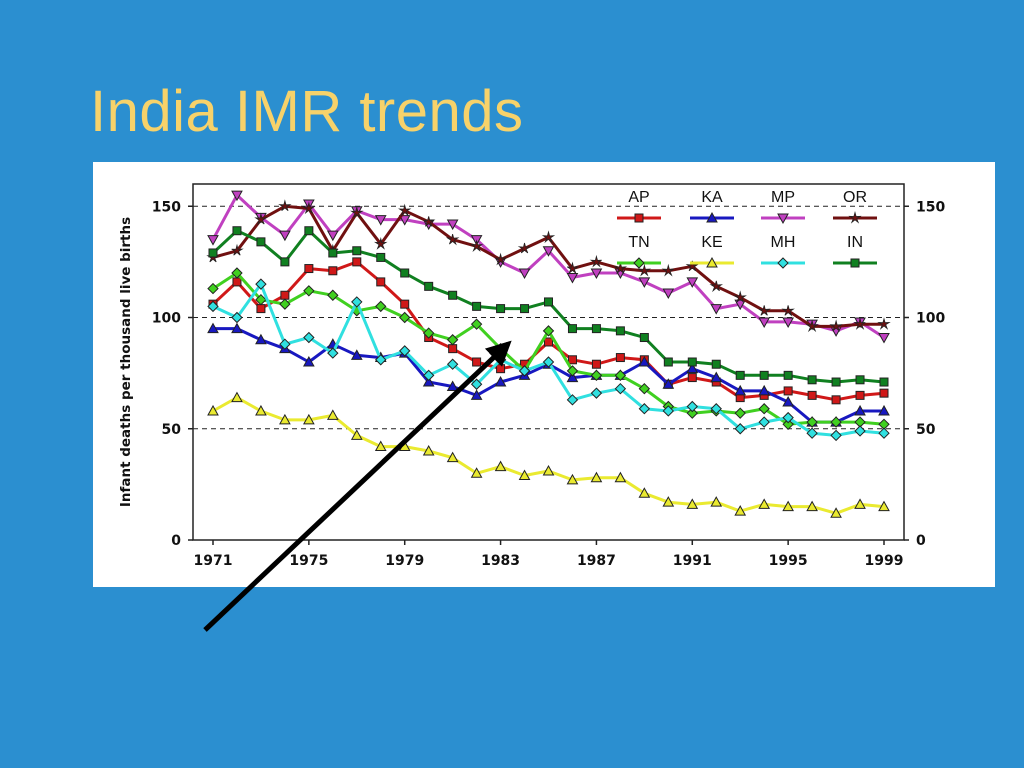  I want to click on data-point-mh-1999, so click(884, 433).